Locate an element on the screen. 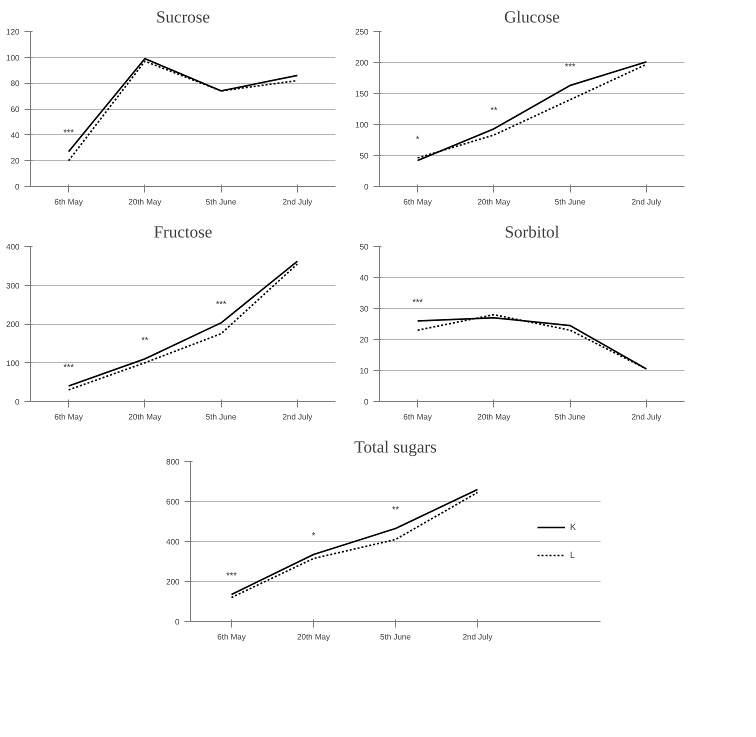  y-tick-label: 10 is located at coordinates (365, 371).